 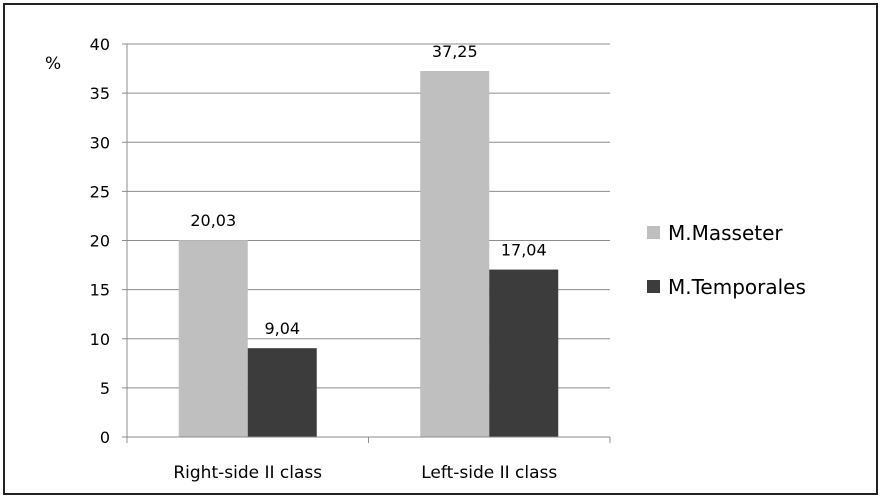 What do you see at coordinates (725, 233) in the screenshot?
I see `legend-label: M.Masseter` at bounding box center [725, 233].